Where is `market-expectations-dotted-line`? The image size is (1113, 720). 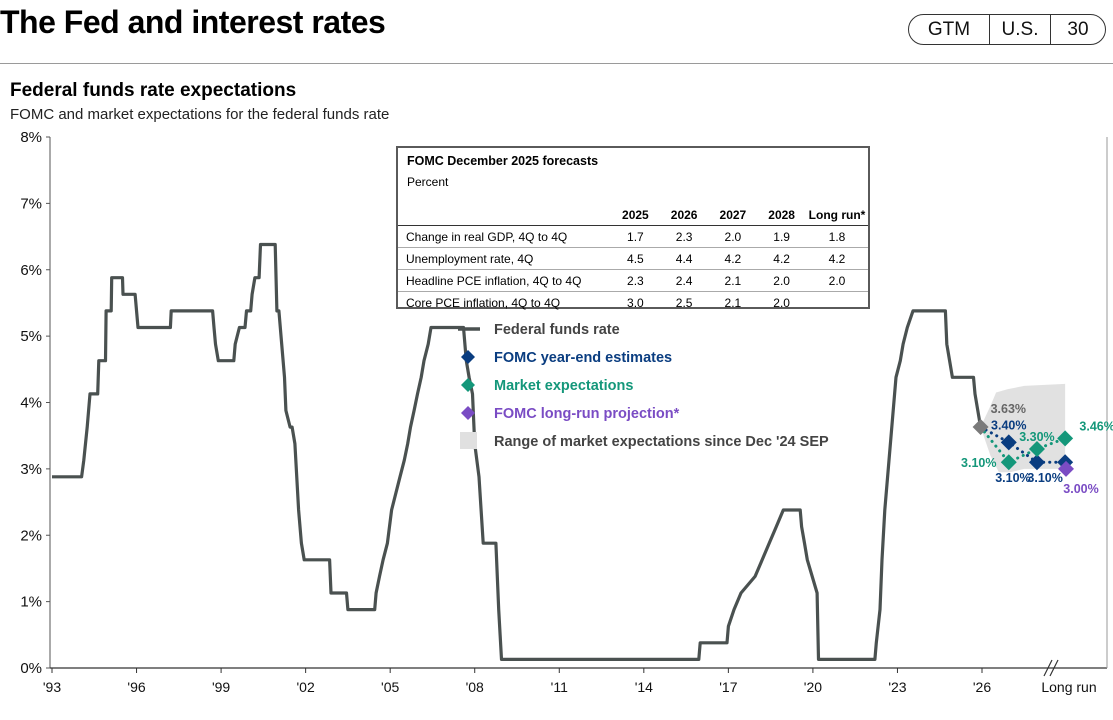
market-expectations-dotted-line is located at coordinates (1023, 445).